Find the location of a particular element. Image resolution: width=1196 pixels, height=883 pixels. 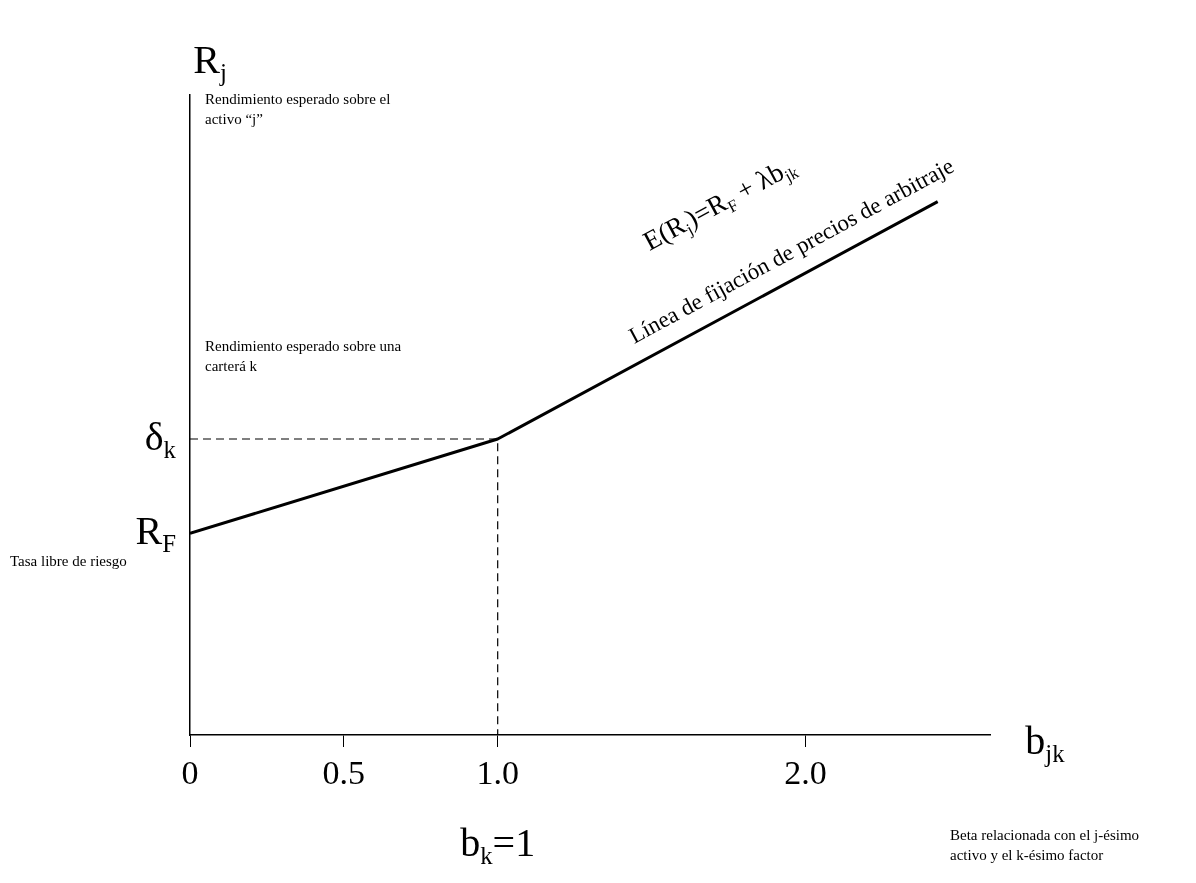

annotation: Rendimiento esperado sobre una carterá k is located at coordinates (303, 355).